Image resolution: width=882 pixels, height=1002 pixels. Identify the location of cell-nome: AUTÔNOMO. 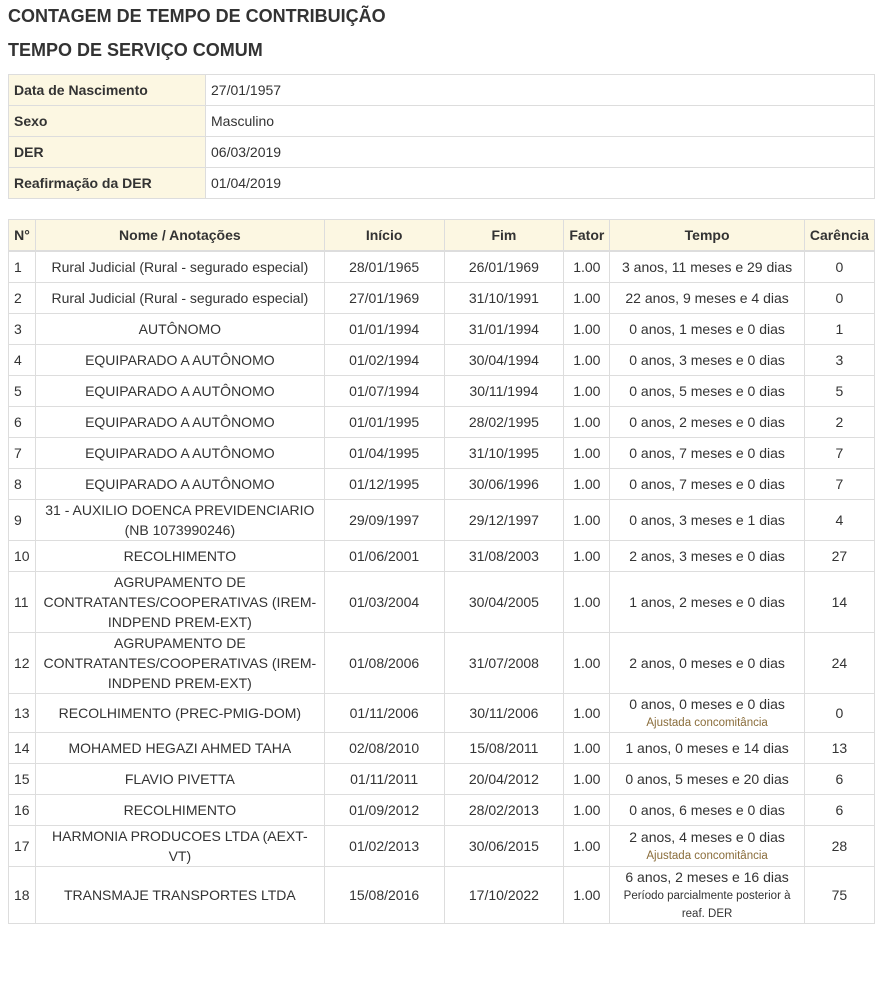
(179, 329).